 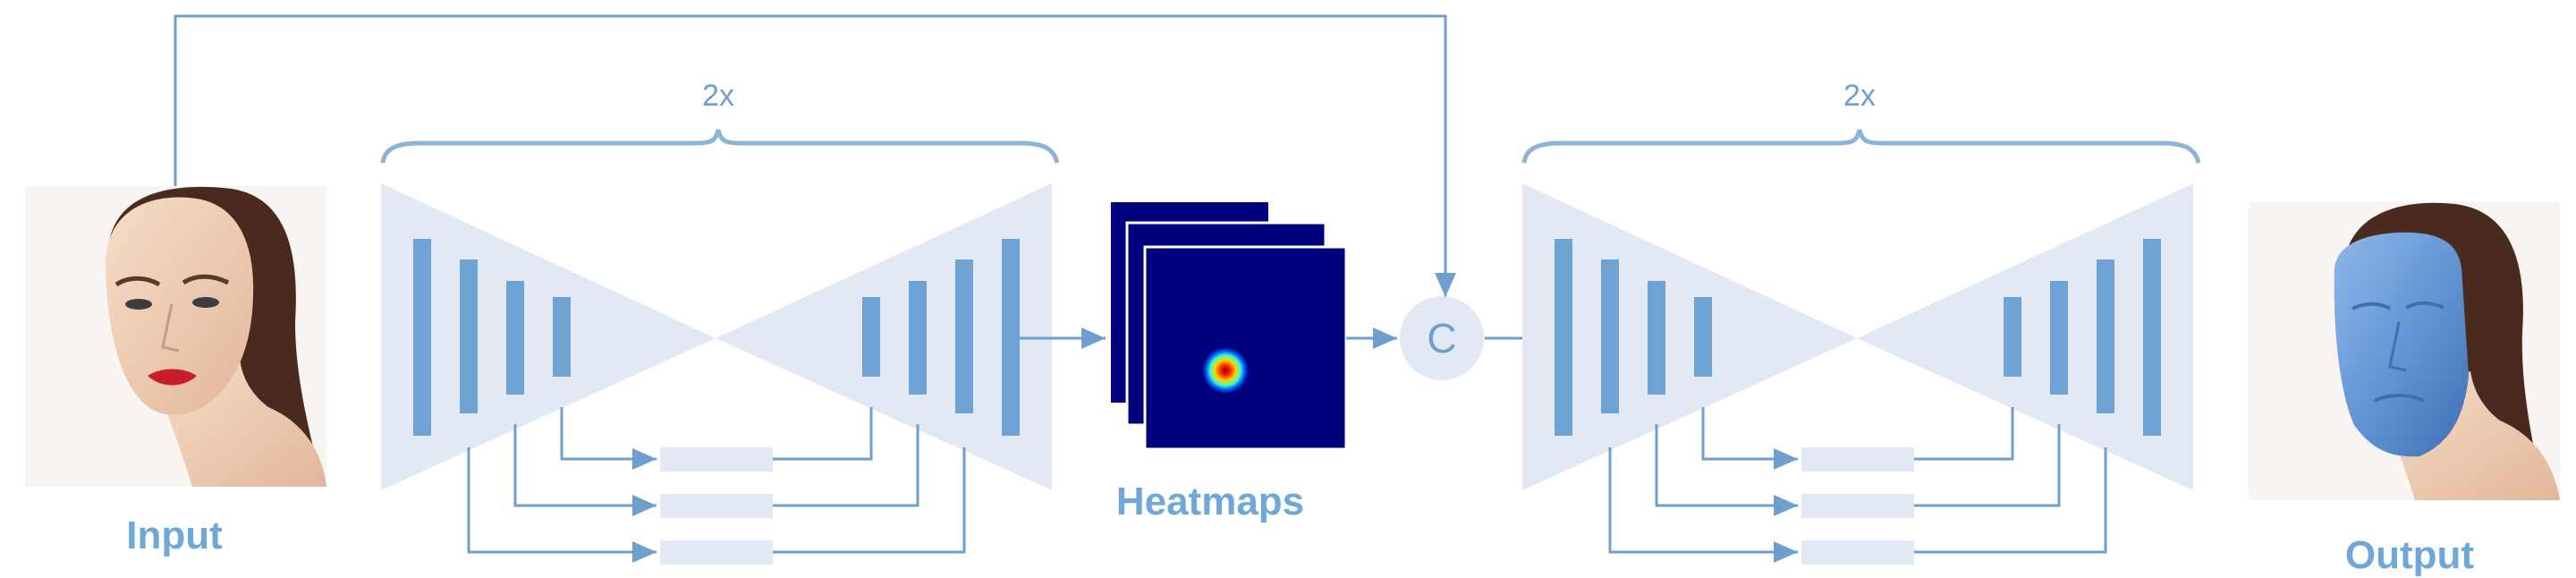 What do you see at coordinates (2404, 351) in the screenshot?
I see `output-face-image` at bounding box center [2404, 351].